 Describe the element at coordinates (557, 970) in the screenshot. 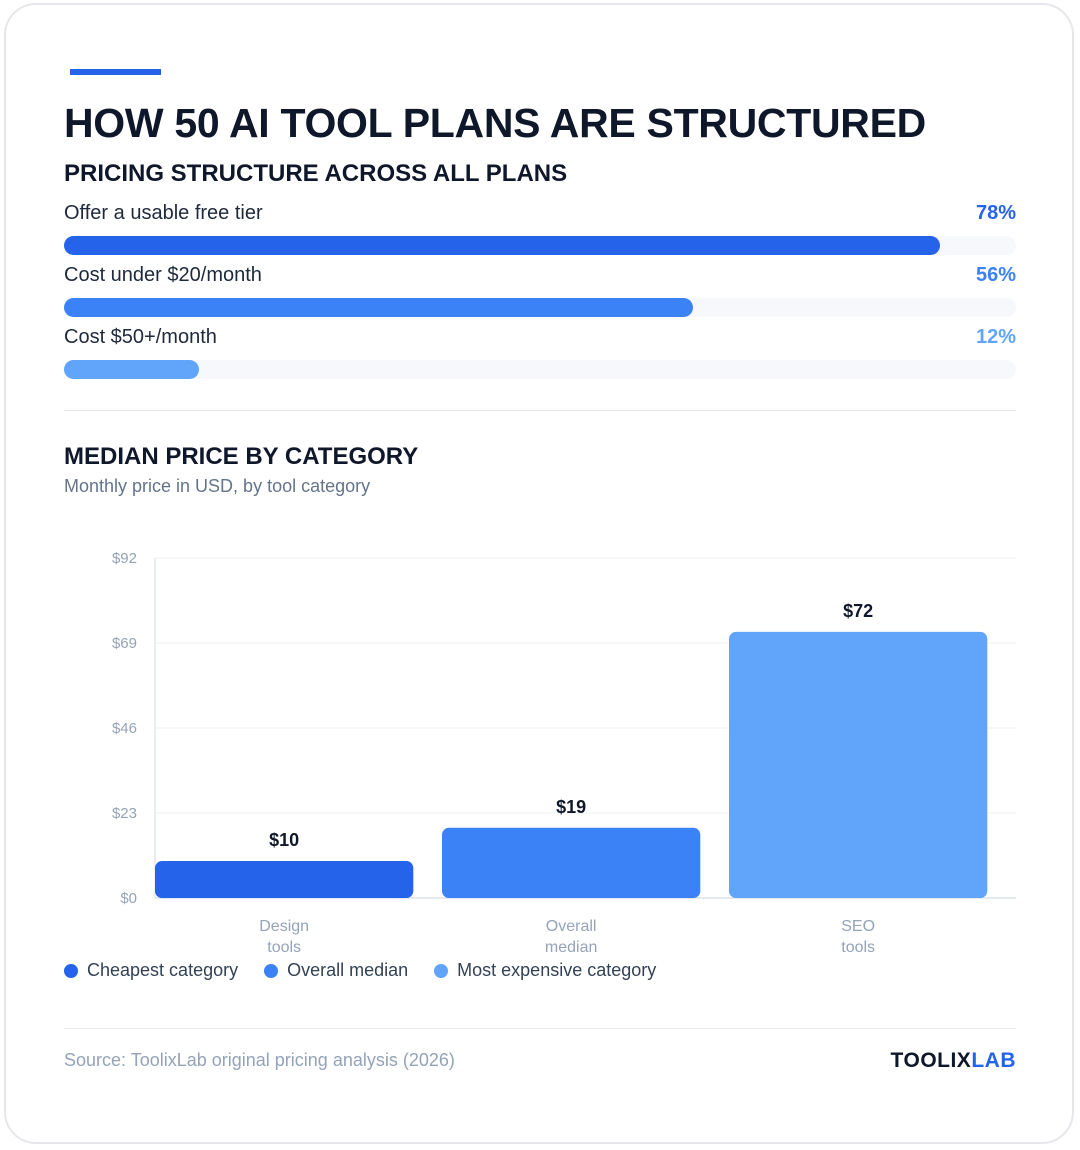

I see `legend-label: Most expensive category` at that location.